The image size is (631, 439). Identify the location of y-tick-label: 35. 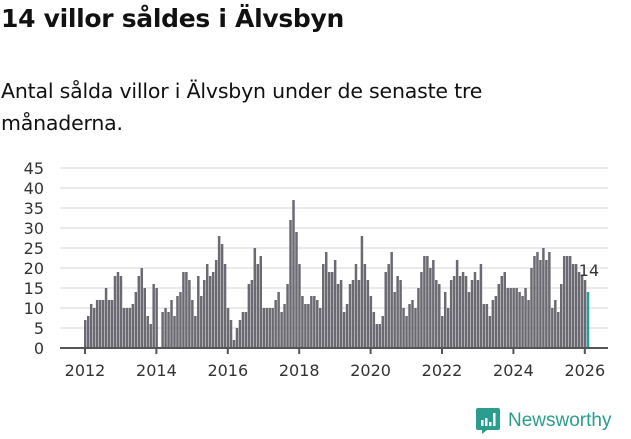
(34, 208).